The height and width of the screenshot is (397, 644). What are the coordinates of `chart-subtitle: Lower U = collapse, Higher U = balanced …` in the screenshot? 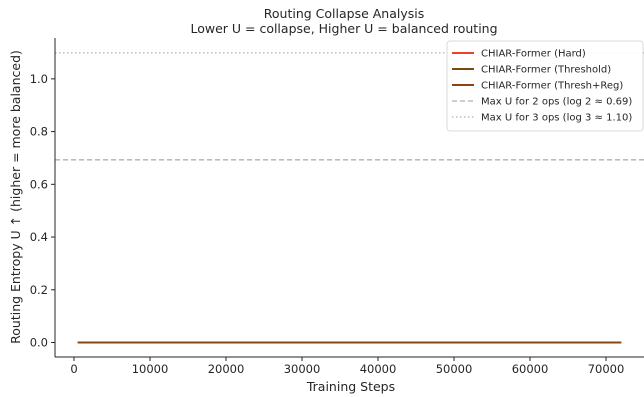 It's located at (343, 28).